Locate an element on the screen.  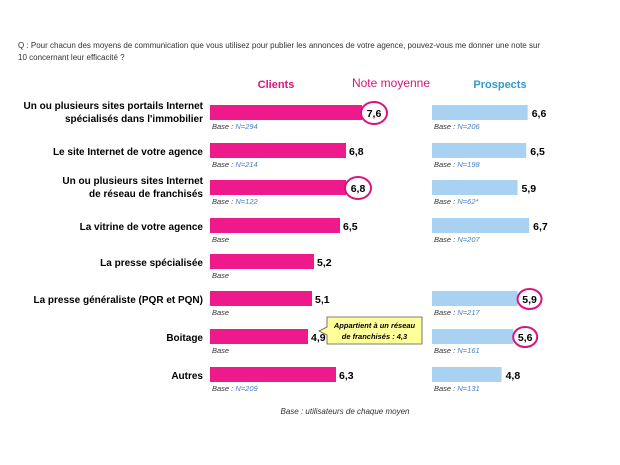
prospects-base-label: Base : N=206 is located at coordinates (457, 126).